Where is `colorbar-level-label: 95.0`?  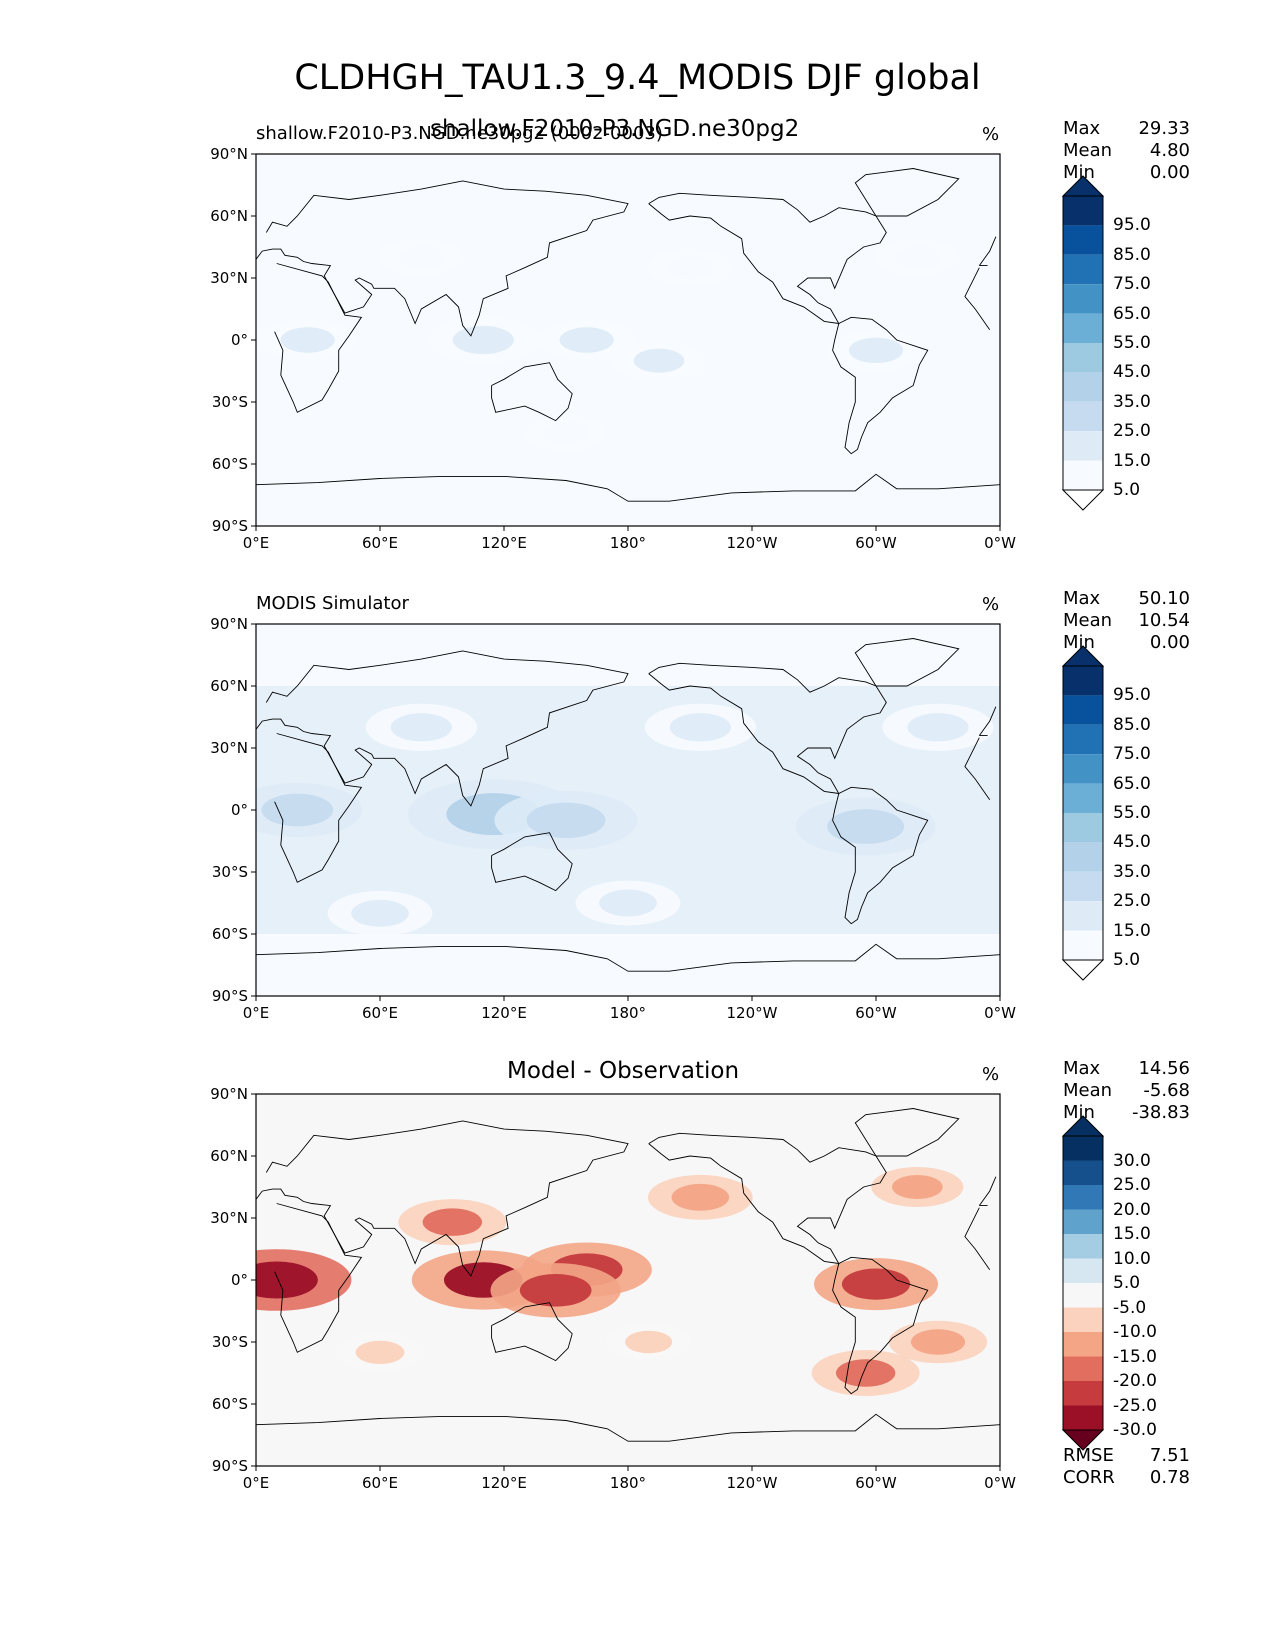
colorbar-level-label: 95.0 is located at coordinates (1132, 695).